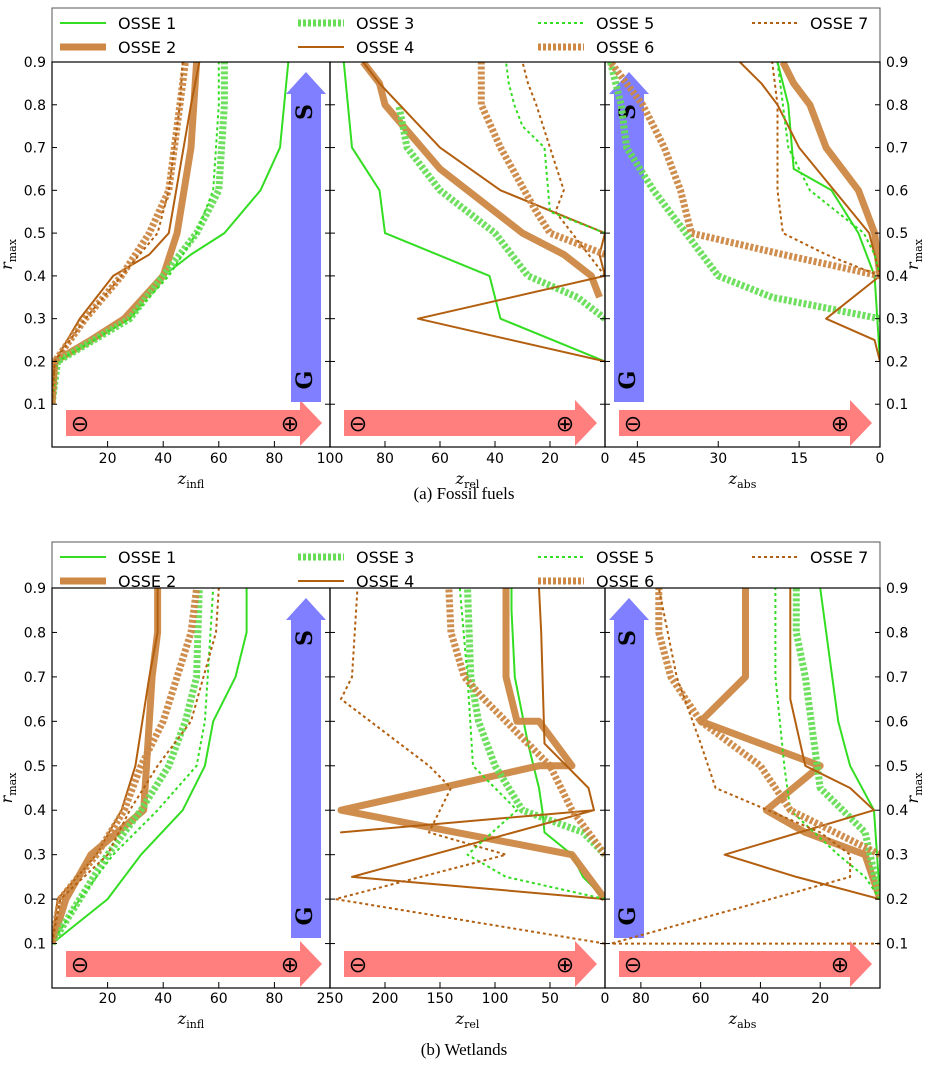 This screenshot has width=928, height=1069. I want to click on y-axis-label-left-sub: max, so click(12, 784).